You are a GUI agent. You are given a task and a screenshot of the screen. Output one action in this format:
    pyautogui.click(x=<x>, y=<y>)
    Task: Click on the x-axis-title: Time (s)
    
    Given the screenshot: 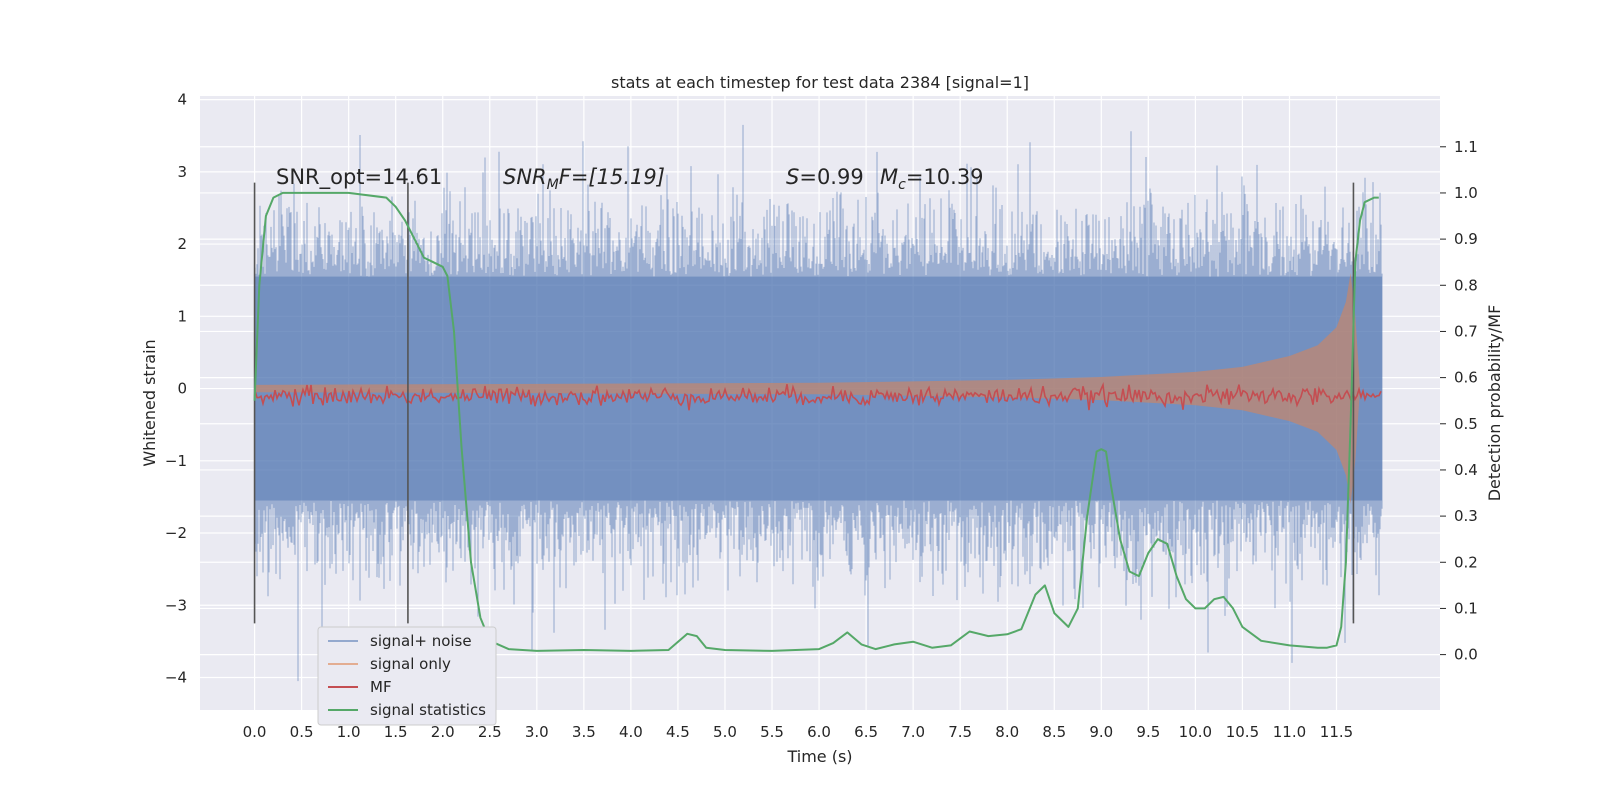 What is the action you would take?
    pyautogui.click(x=819, y=756)
    